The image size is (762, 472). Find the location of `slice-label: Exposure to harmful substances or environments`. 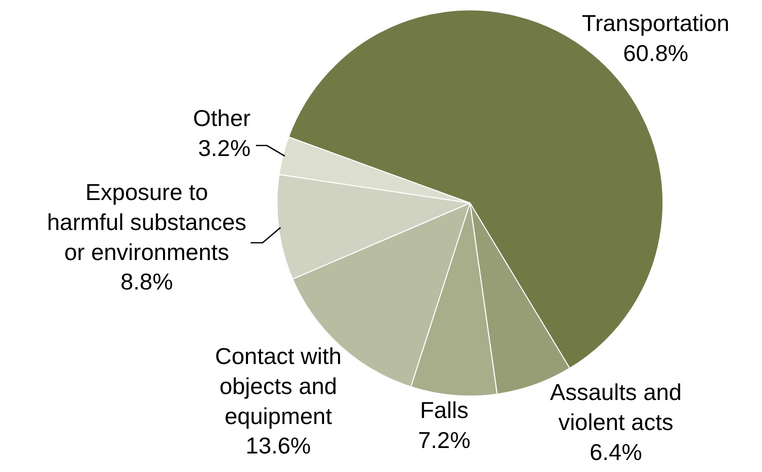

slice-label: Exposure to harmful substances or environments is located at coordinates (146, 222).